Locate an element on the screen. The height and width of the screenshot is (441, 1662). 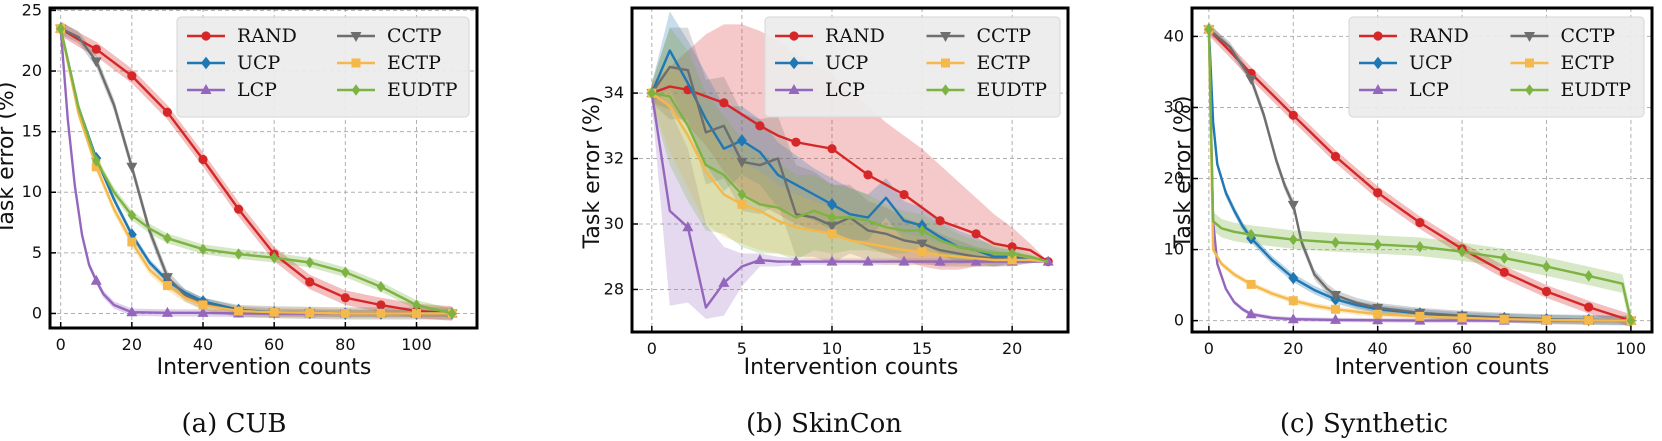
x-tick-label: 15 is located at coordinates (922, 348).